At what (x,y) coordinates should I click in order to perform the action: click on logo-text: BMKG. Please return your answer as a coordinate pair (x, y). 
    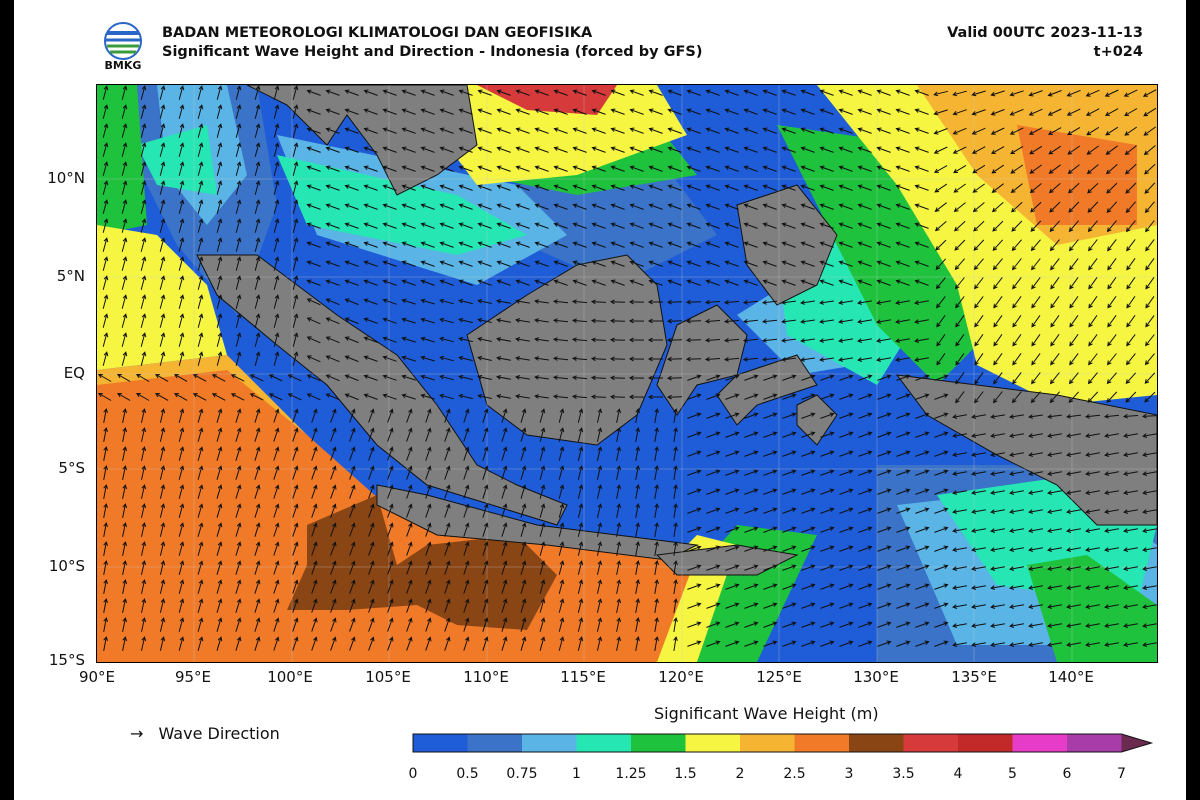
    Looking at the image, I should click on (123, 65).